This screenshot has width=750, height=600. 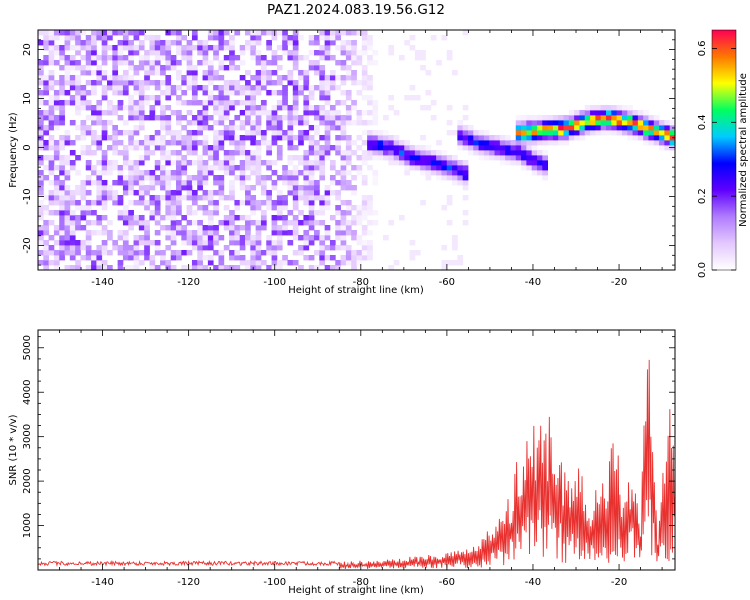 I want to click on x-tick-label: -60, so click(x=447, y=582).